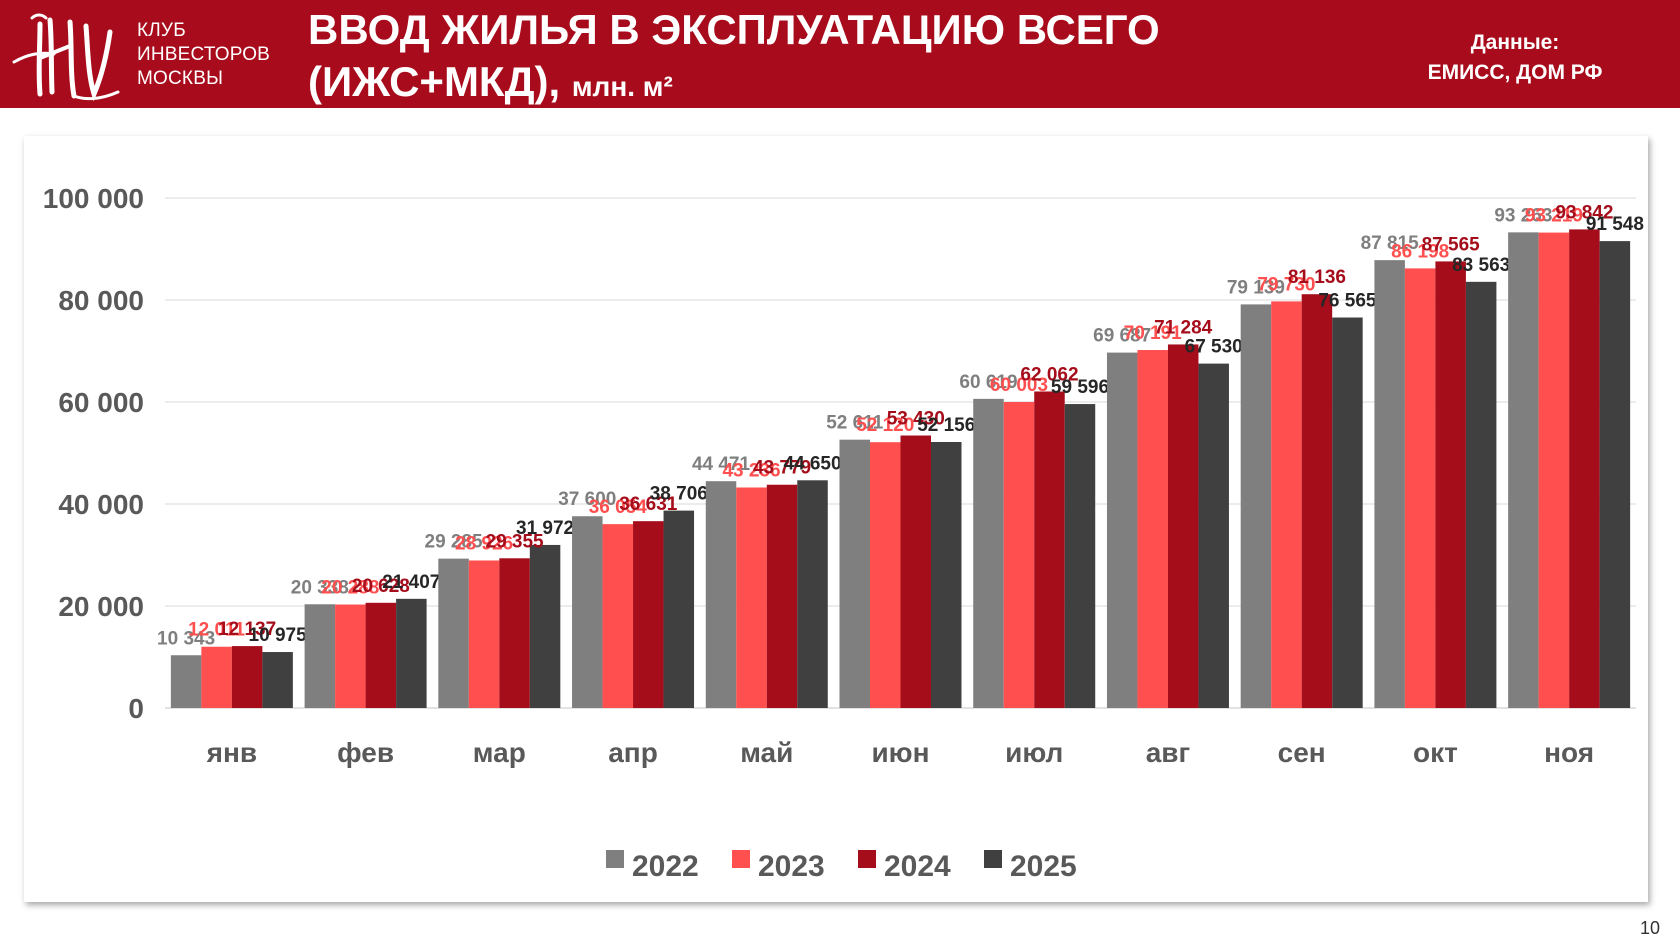 Image resolution: width=1680 pixels, height=945 pixels. What do you see at coordinates (278, 635) in the screenshot?
I see `data-label-2025: 10 975` at bounding box center [278, 635].